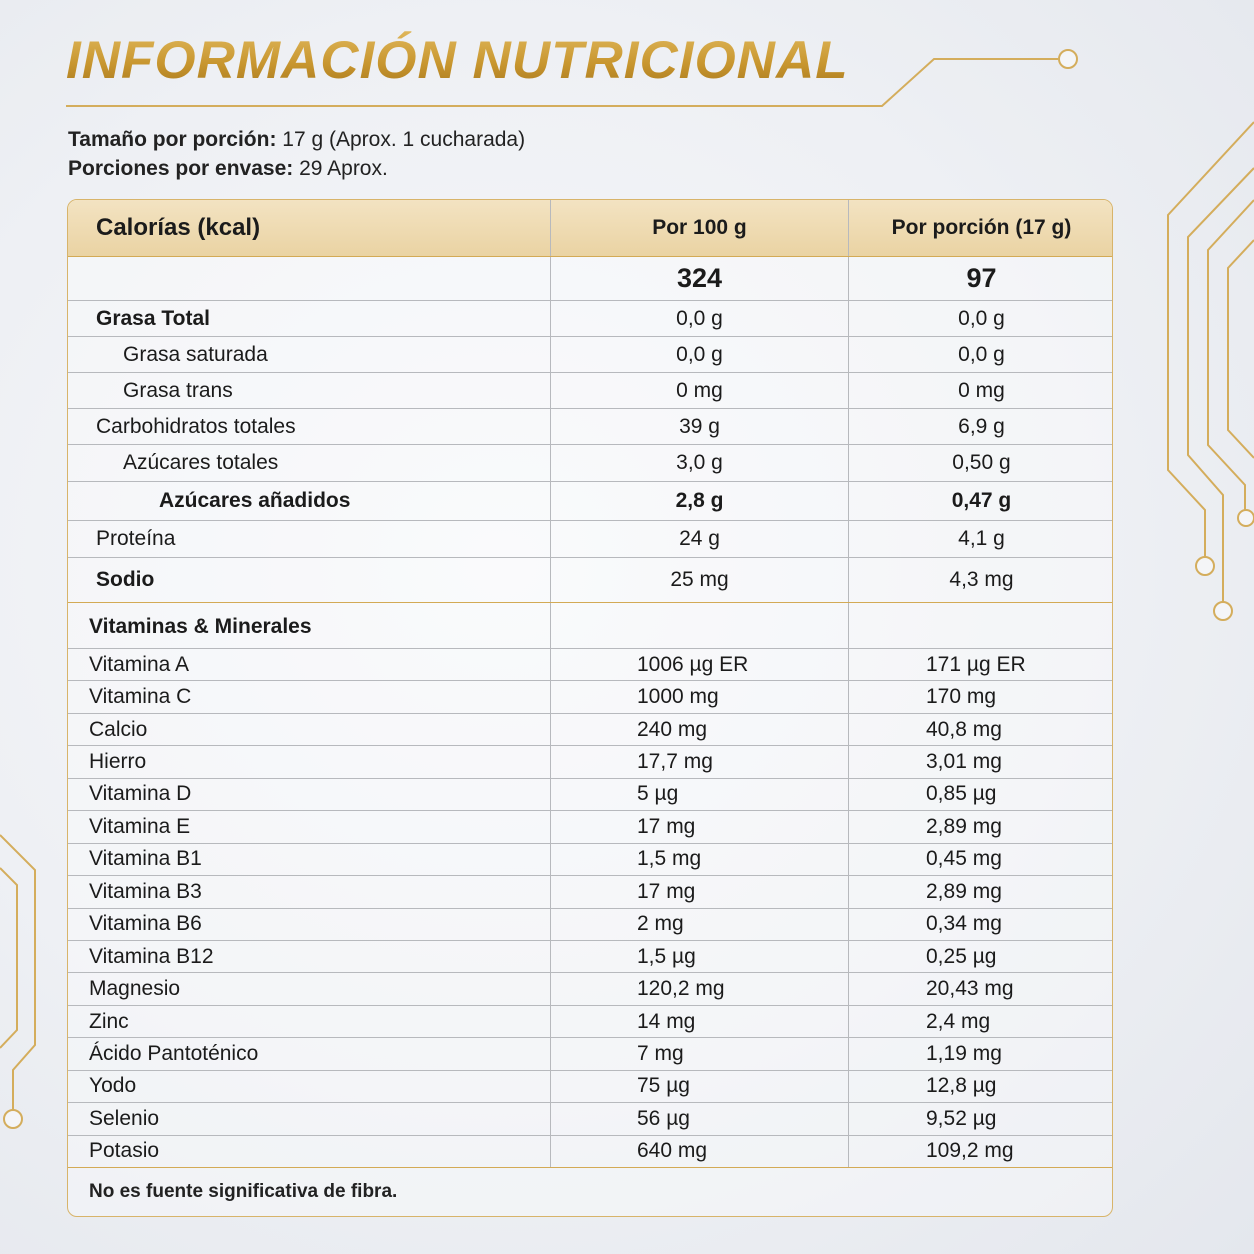  I want to click on vitamin-per-portion: 0,34 mg, so click(964, 924).